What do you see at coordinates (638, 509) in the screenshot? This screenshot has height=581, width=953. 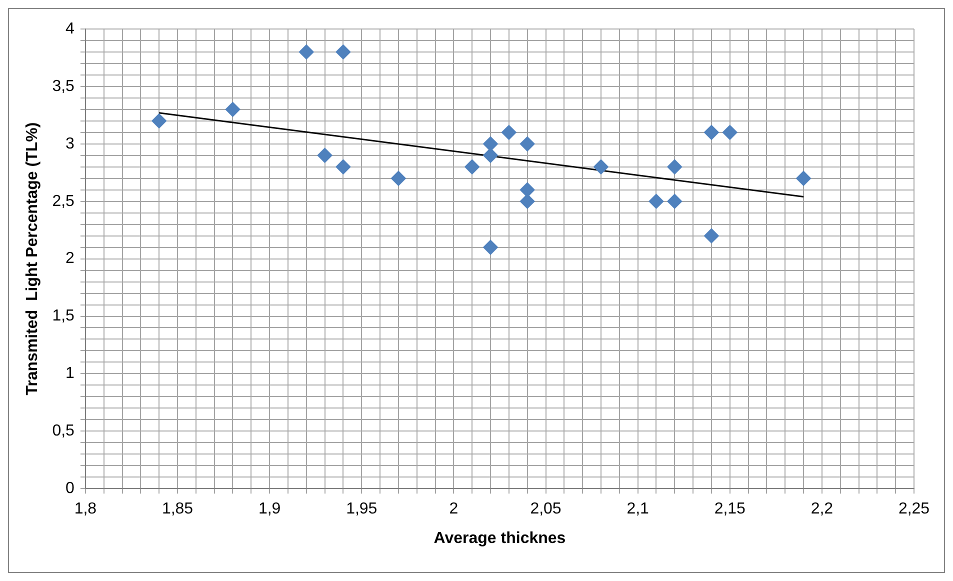 I see `x-tick-label: 2,1` at bounding box center [638, 509].